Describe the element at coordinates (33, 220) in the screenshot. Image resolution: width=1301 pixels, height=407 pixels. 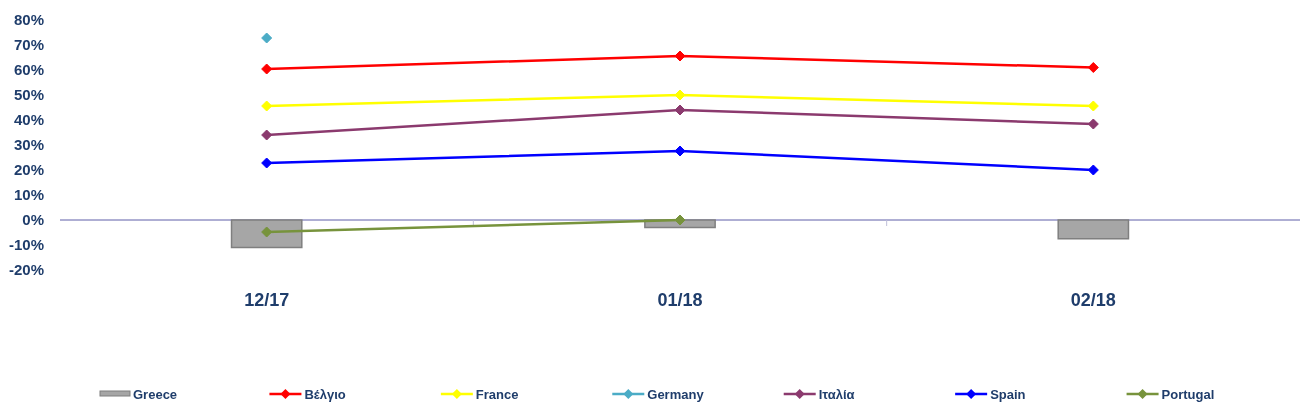
I see `y-tick-label: 0%` at that location.